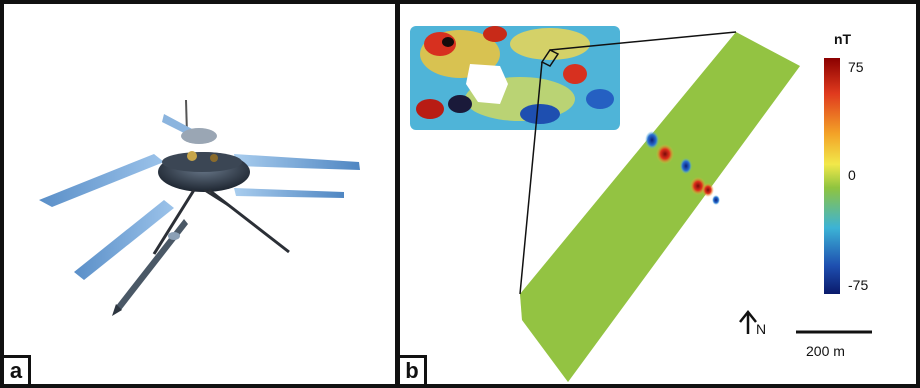 The width and height of the screenshot is (920, 388). Describe the element at coordinates (101, 180) in the screenshot. I see `blade-left-long` at that location.